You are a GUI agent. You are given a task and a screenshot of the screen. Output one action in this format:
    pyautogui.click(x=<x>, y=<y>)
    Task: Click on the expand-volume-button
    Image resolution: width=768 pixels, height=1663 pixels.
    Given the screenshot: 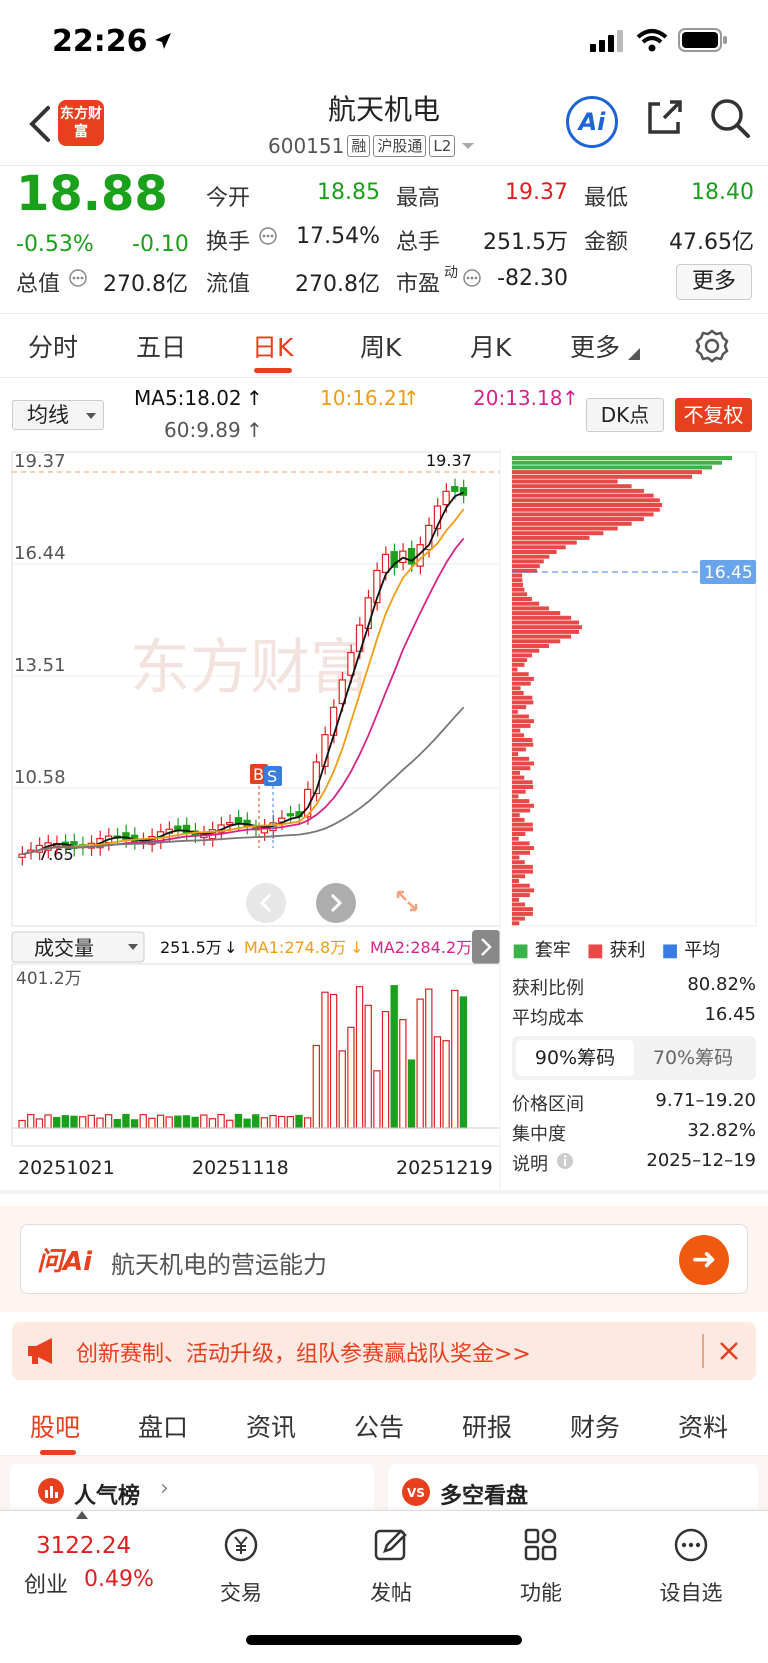 What is the action you would take?
    pyautogui.click(x=486, y=947)
    